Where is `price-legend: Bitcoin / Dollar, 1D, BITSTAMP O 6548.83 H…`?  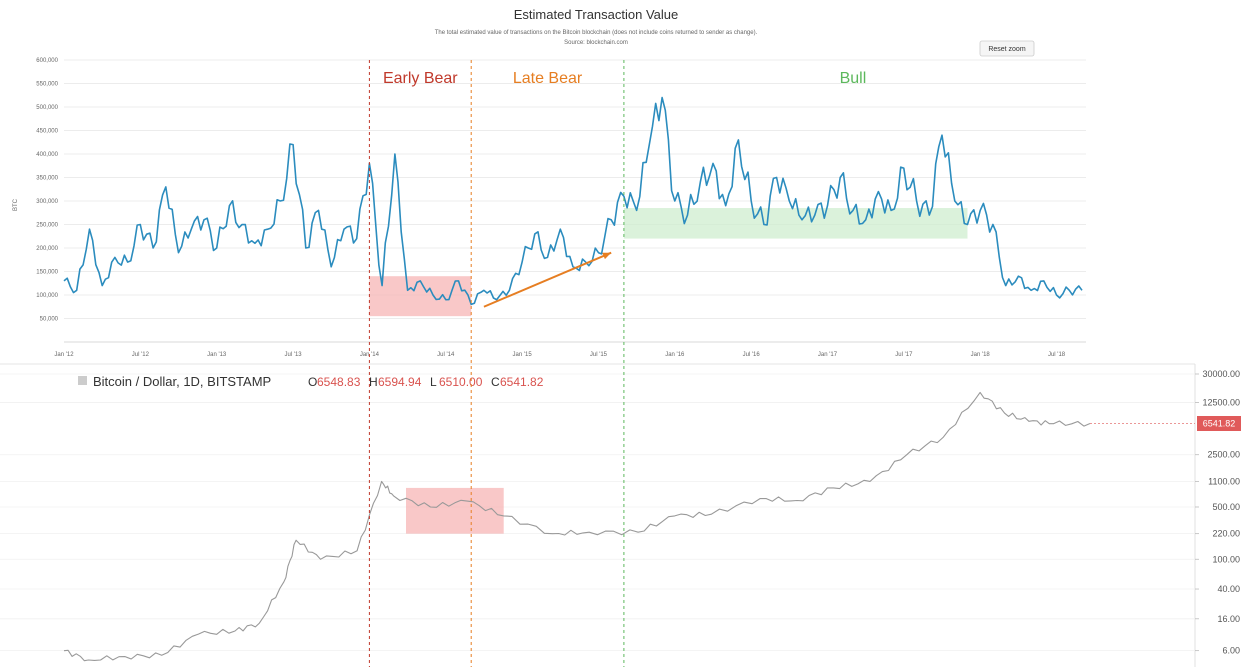 price-legend: Bitcoin / Dollar, 1D, BITSTAMP O 6548.83 H… is located at coordinates (311, 381).